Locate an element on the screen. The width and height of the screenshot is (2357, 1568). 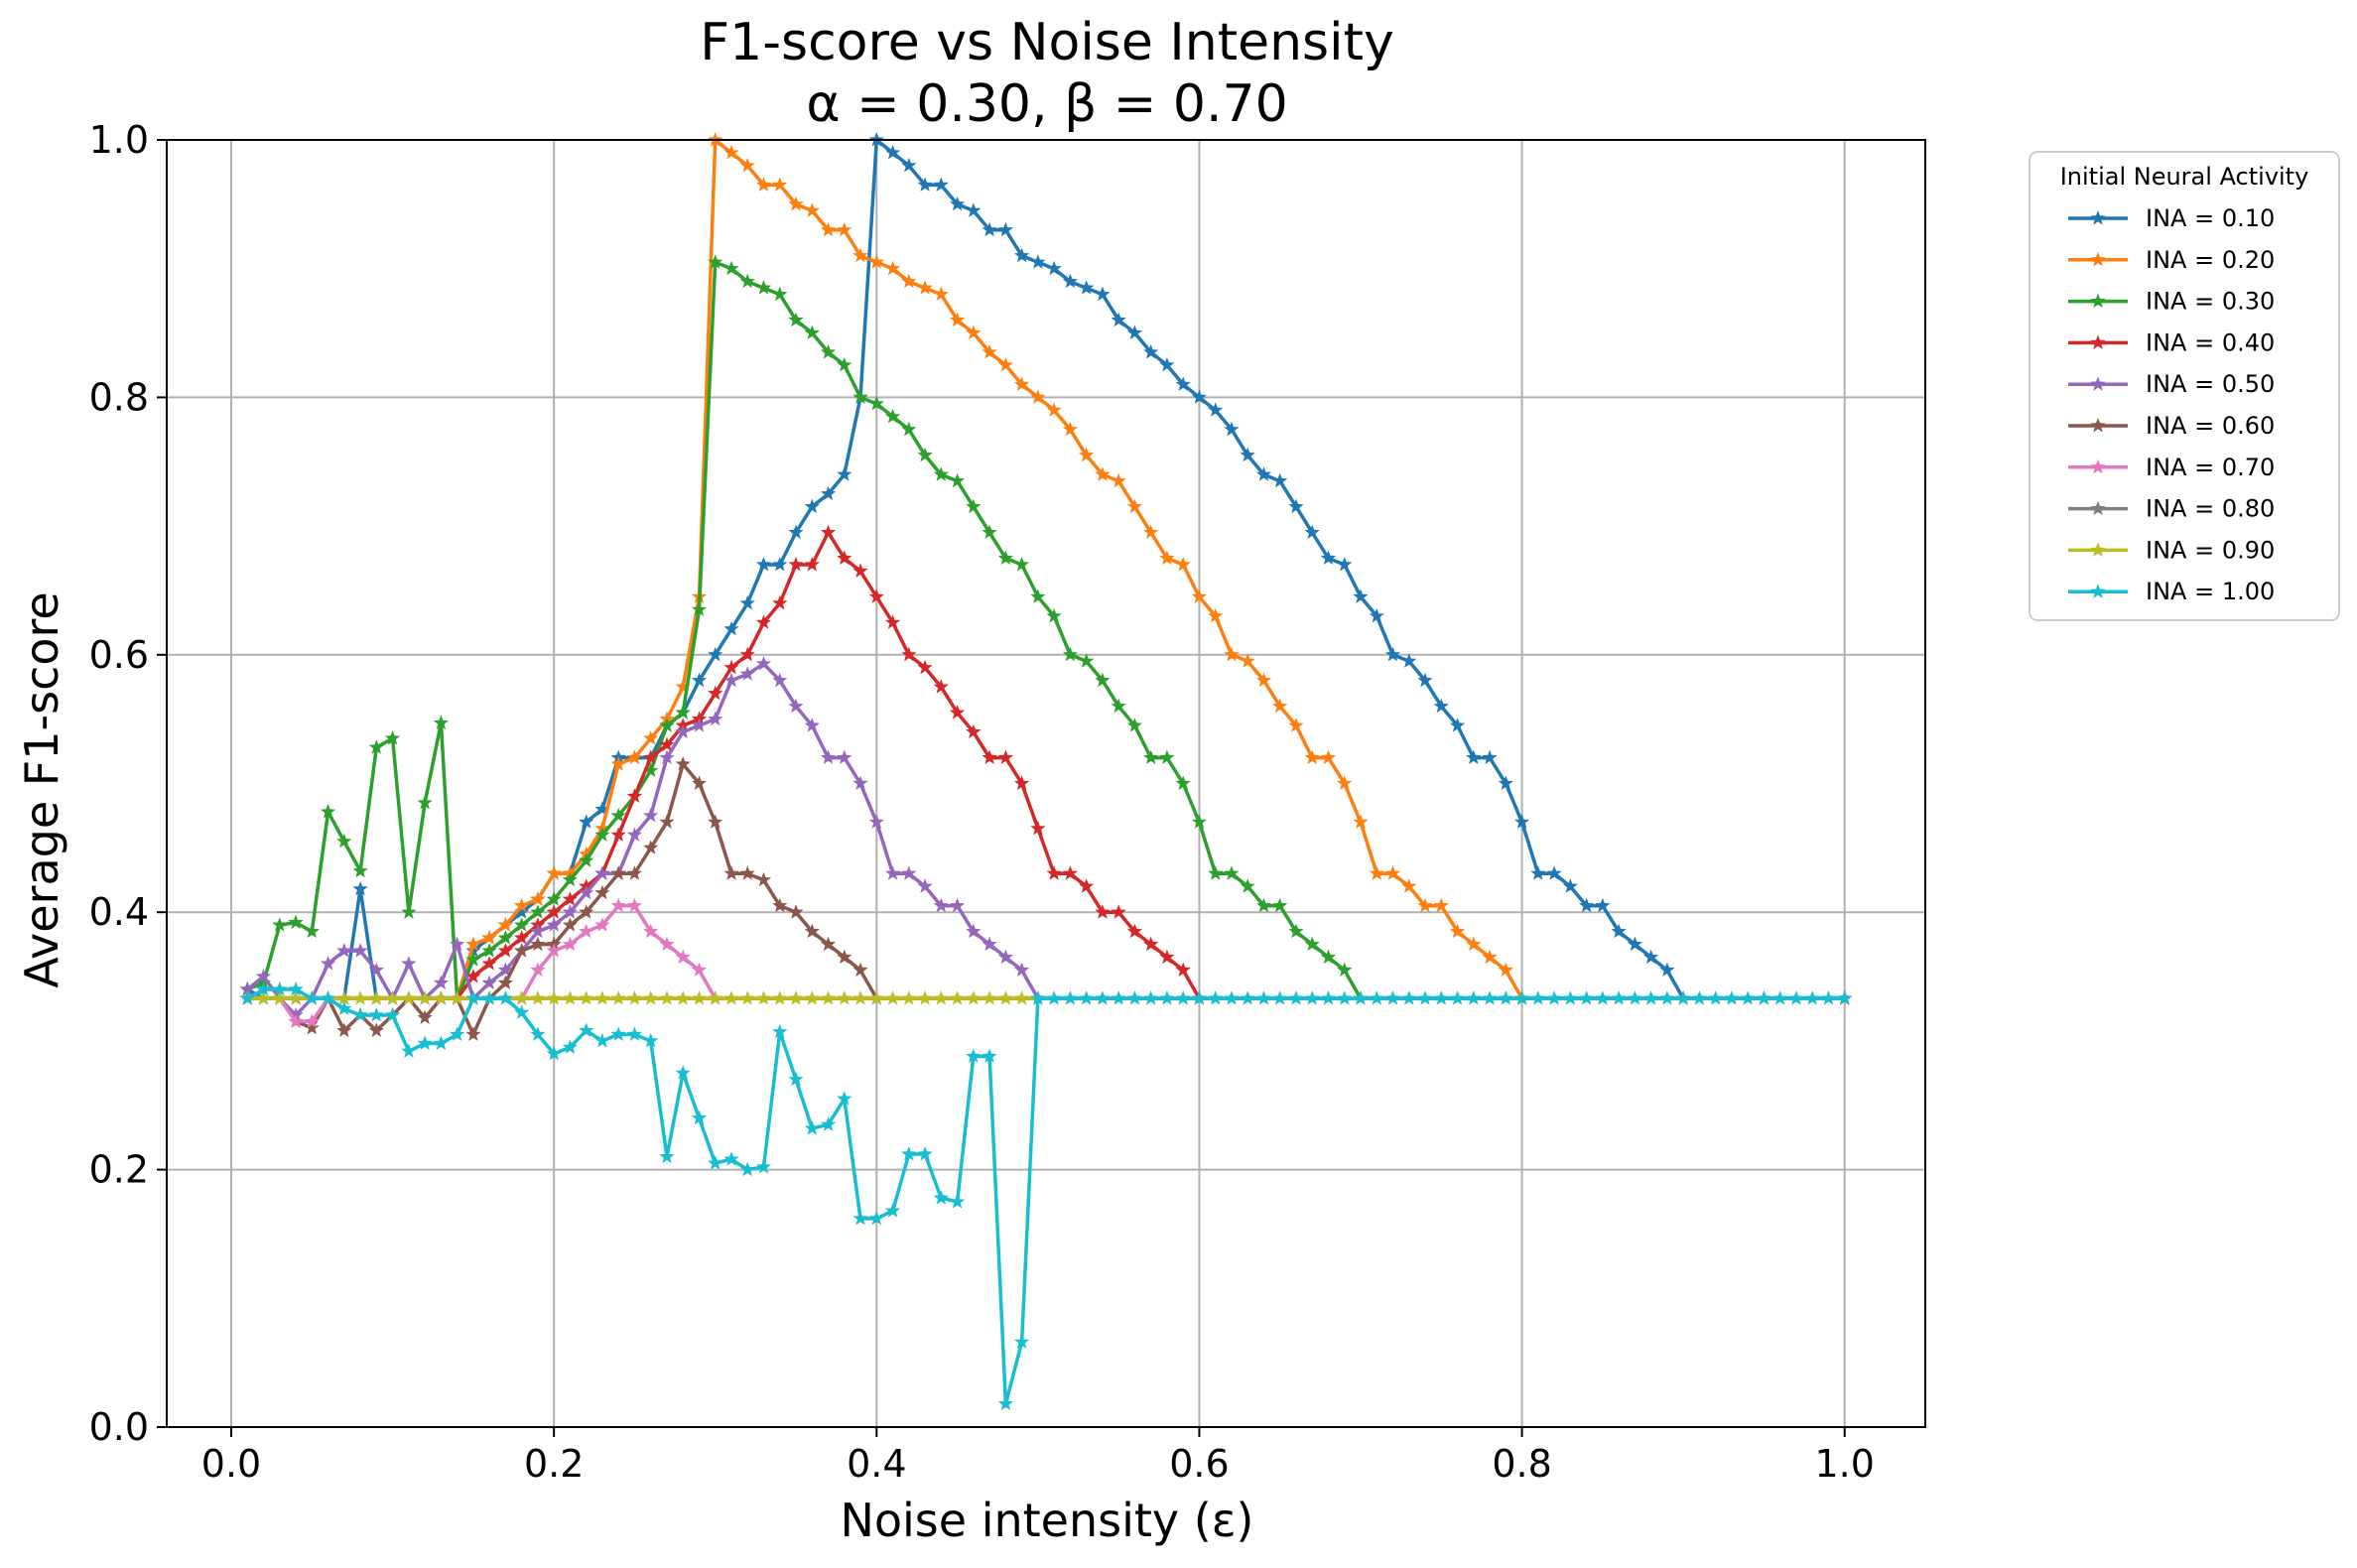
legend-item: INA = 0.60 is located at coordinates (2171, 426).